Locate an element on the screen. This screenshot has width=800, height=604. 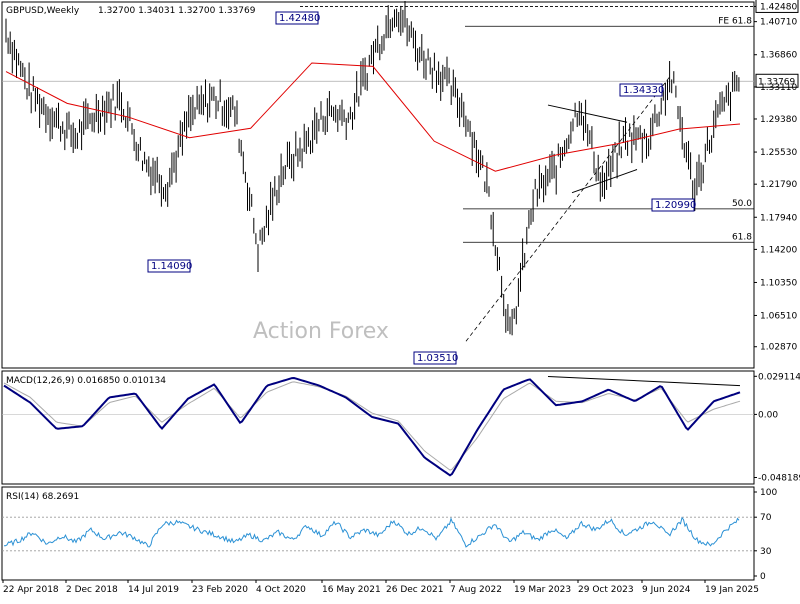
chart-symbol: GBPUSD,Weekly is located at coordinates (43, 11).